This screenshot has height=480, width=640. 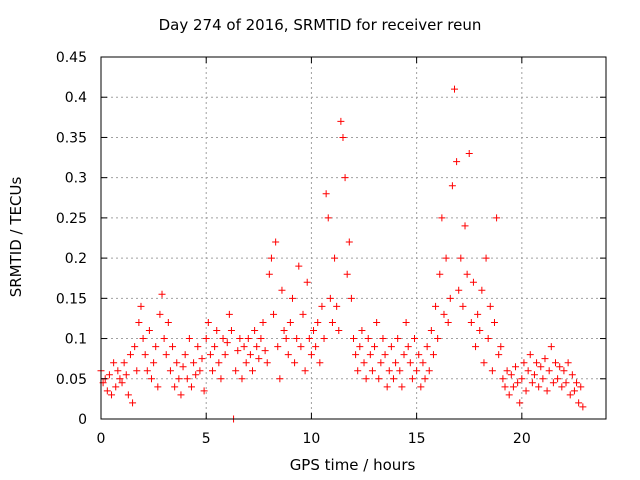 What do you see at coordinates (71, 219) in the screenshot?
I see `y-tick-label: 0.25` at bounding box center [71, 219].